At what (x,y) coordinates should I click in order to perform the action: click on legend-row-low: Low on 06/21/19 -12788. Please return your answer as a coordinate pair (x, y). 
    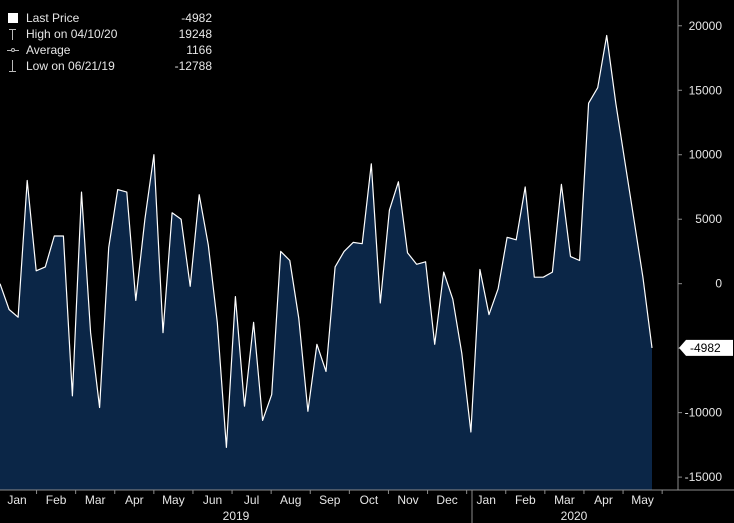
    Looking at the image, I should click on (109, 66).